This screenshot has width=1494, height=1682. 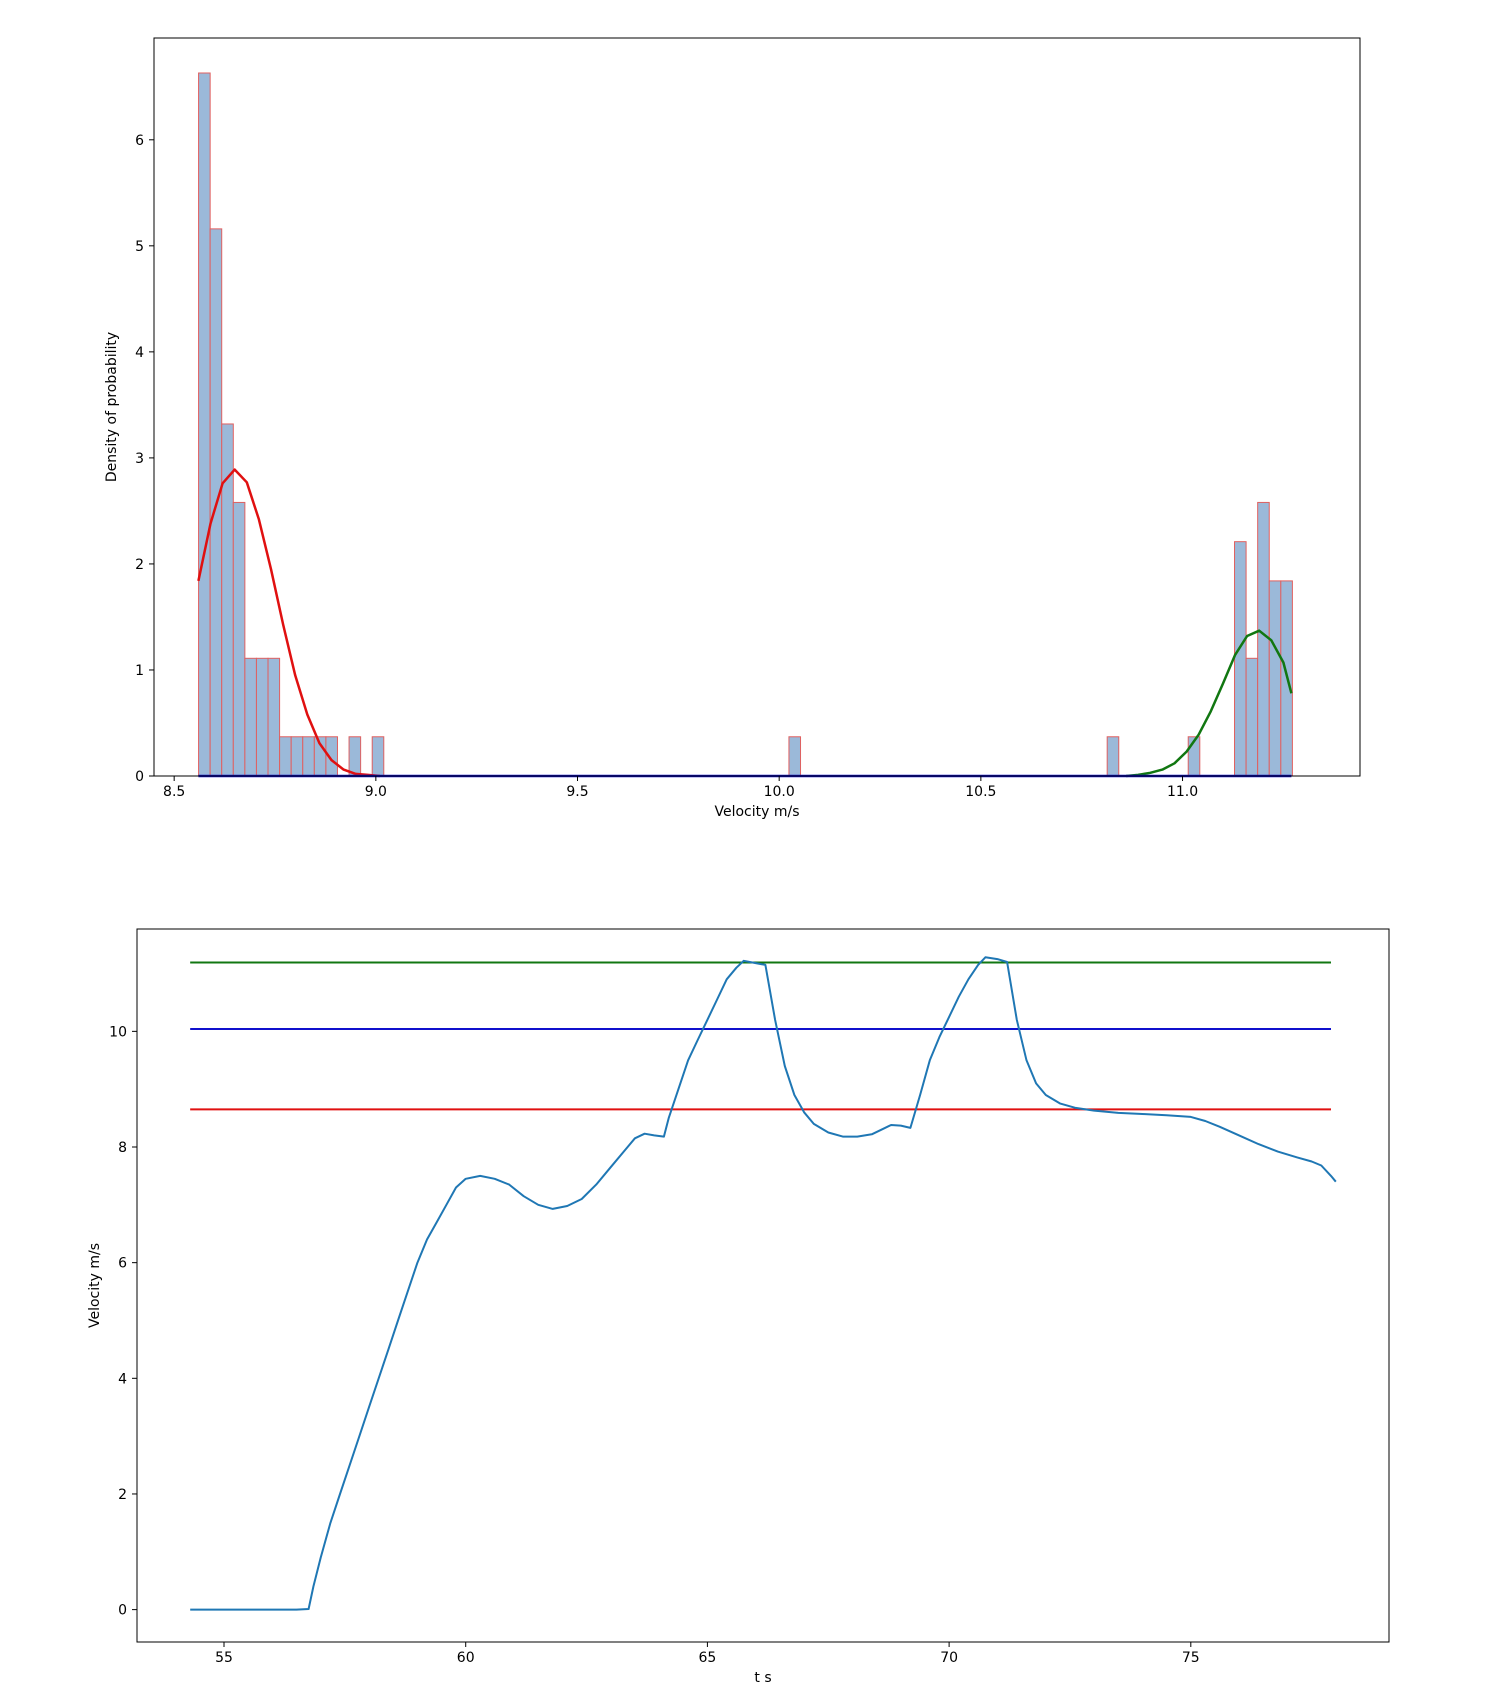 What do you see at coordinates (1182, 792) in the screenshot?
I see `x-tick-label: 11.0` at bounding box center [1182, 792].